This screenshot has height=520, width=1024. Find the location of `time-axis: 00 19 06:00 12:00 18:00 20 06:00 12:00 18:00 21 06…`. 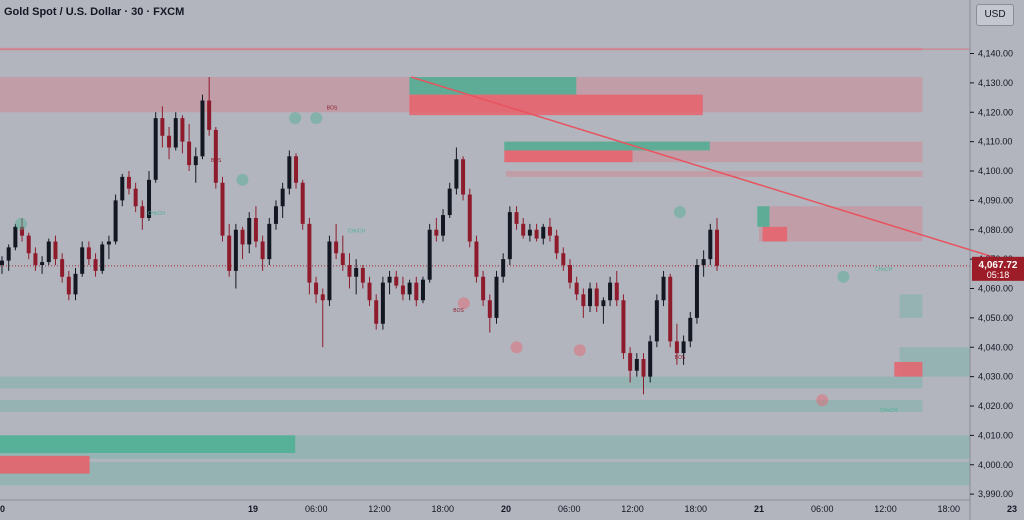

time-axis: 00 19 06:00 12:00 18:00 20 06:00 12:00 18:00 21 06… is located at coordinates (508, 506).